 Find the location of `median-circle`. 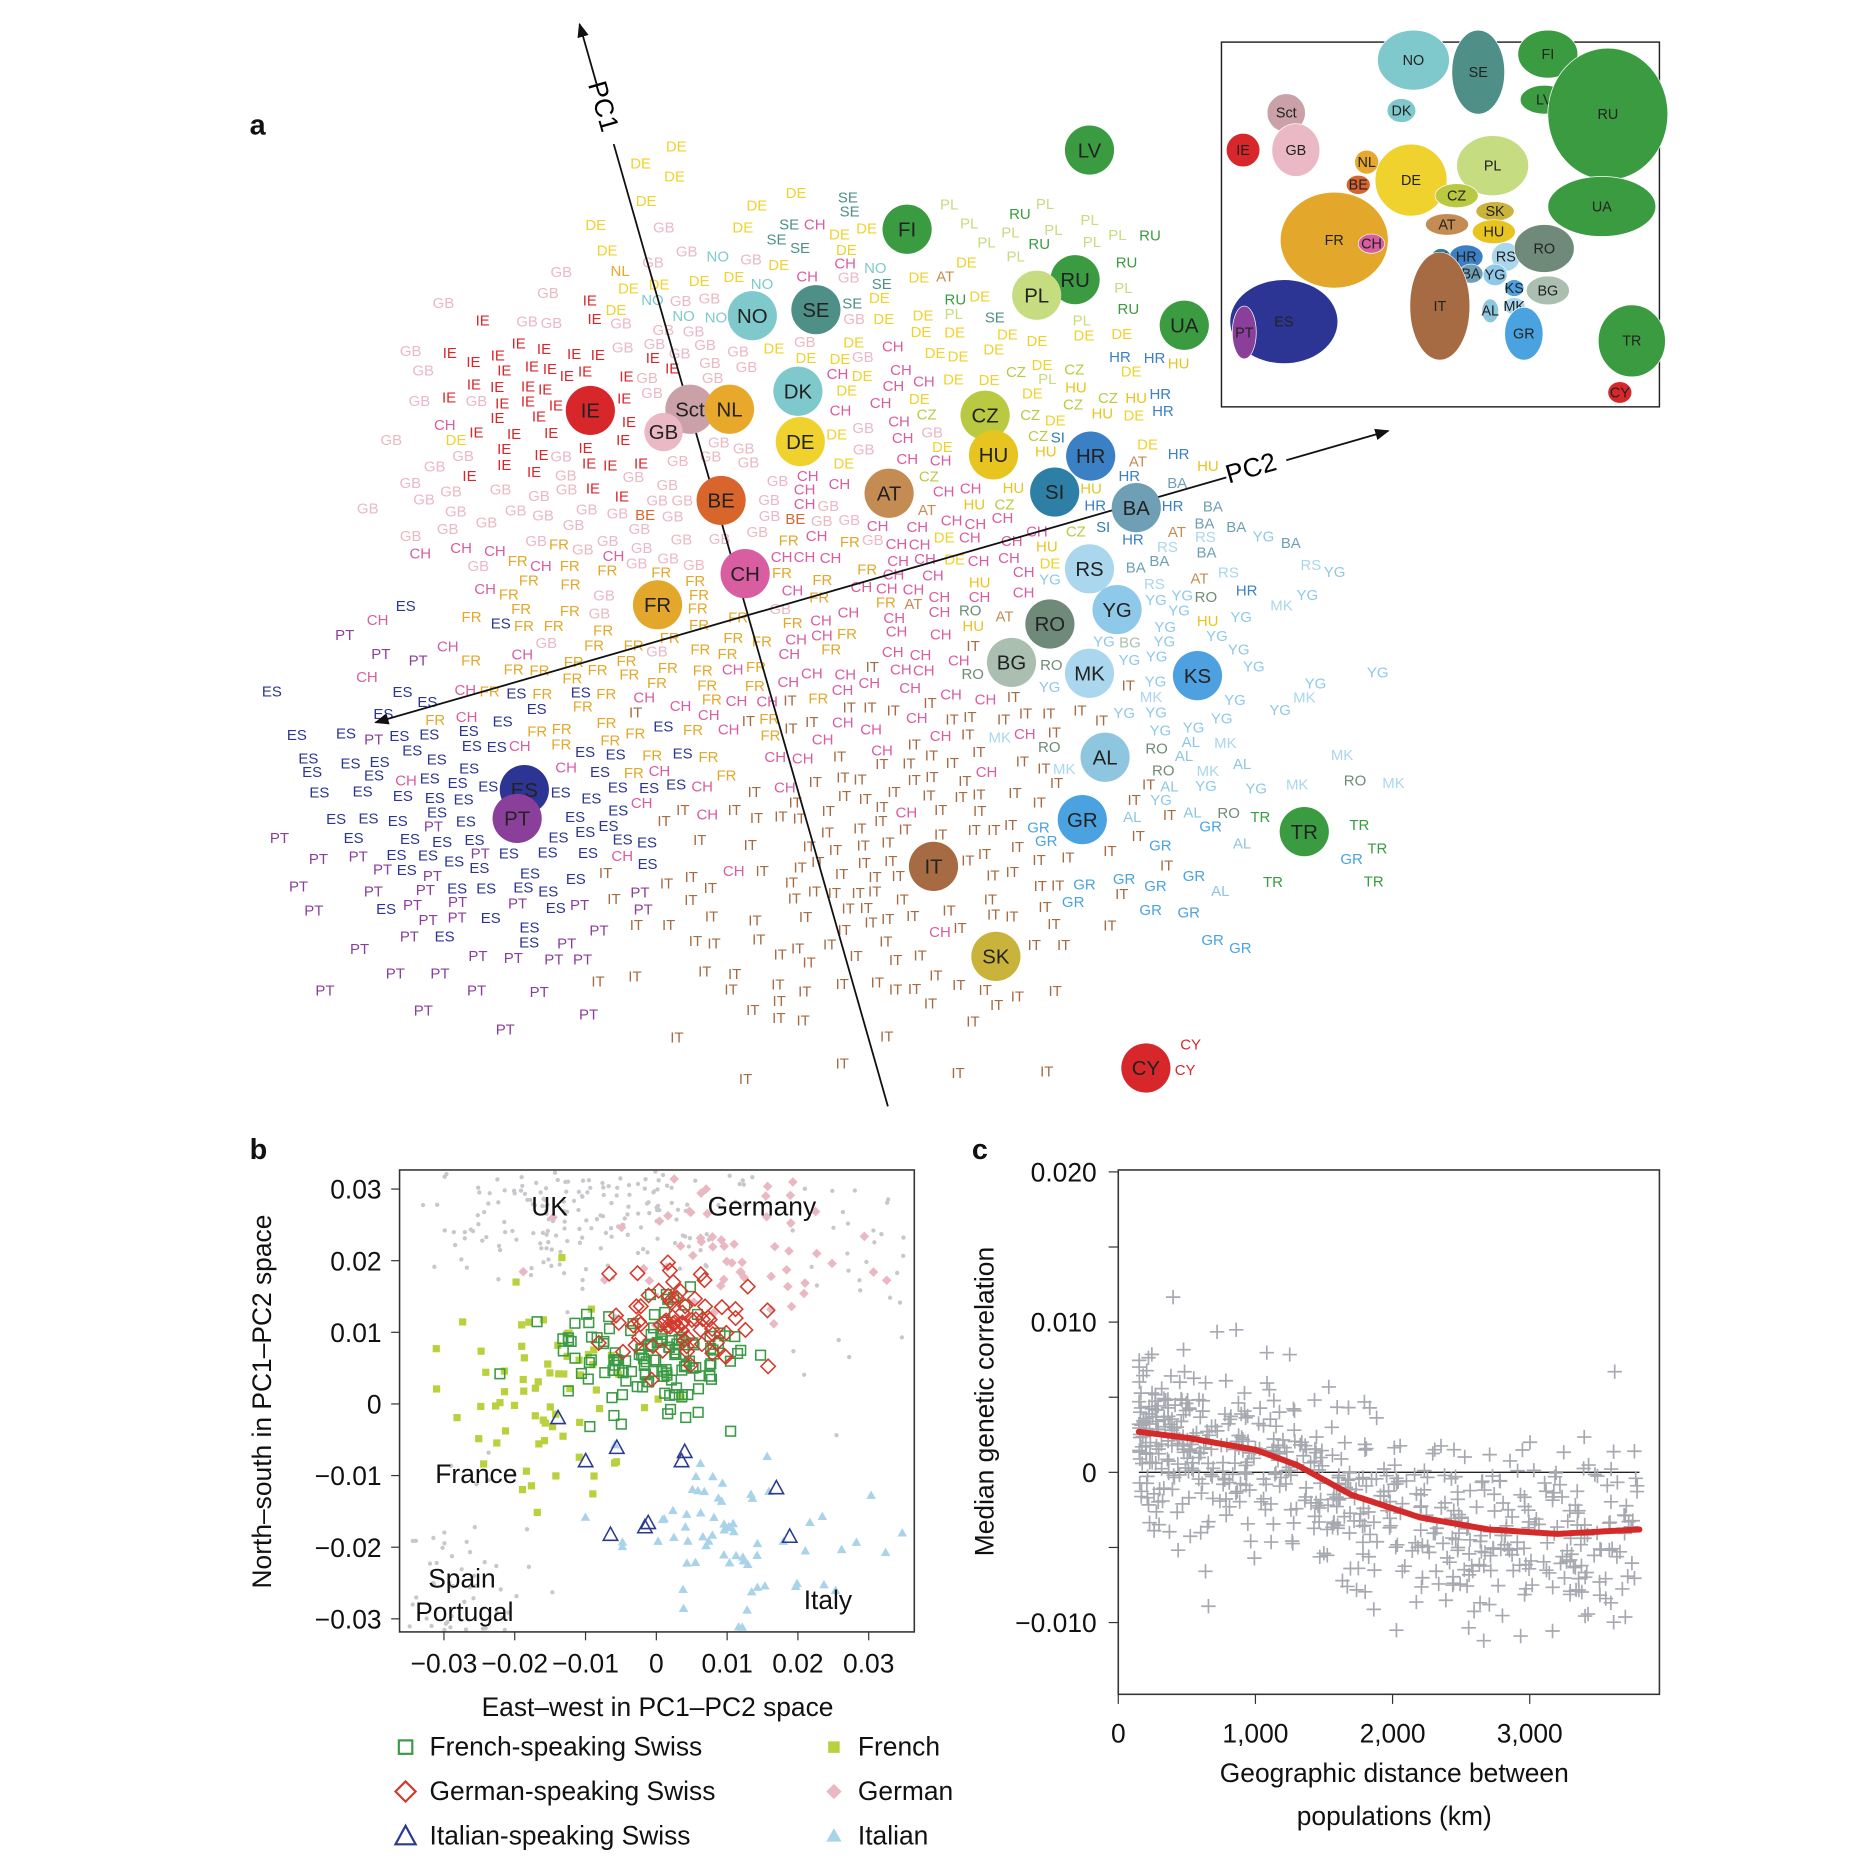

median-circle is located at coordinates (752, 316).